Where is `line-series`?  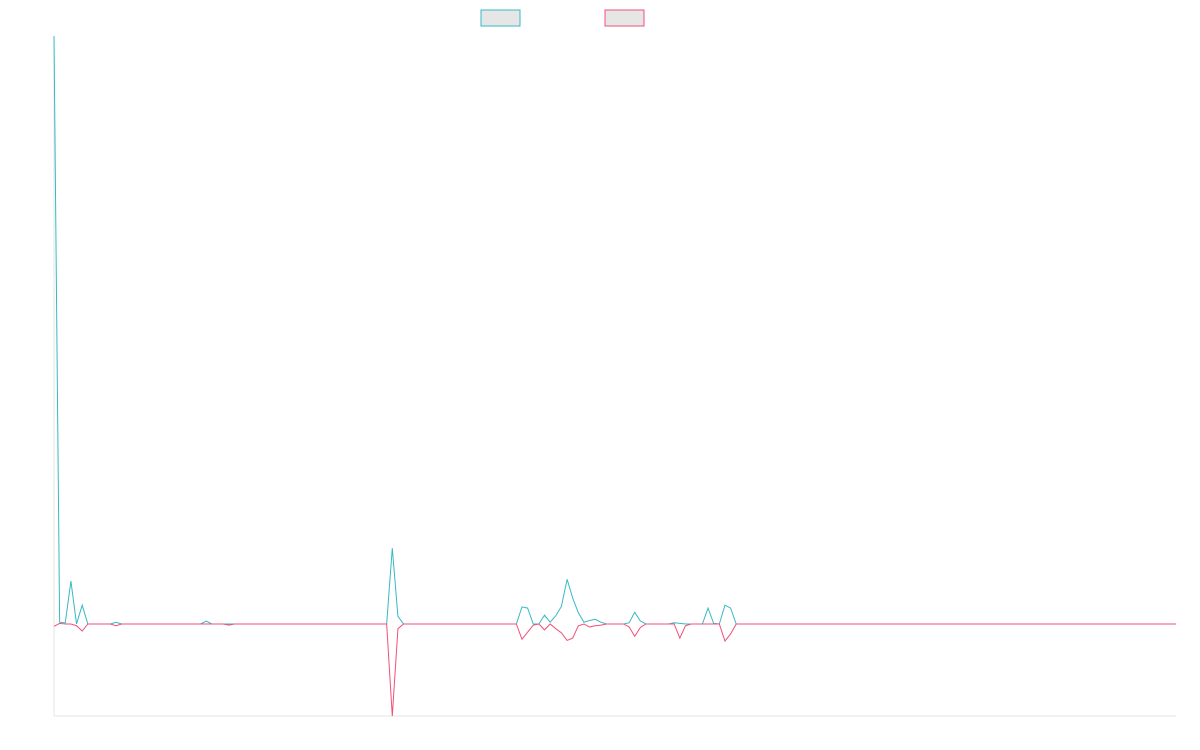
line-series is located at coordinates (614, 669).